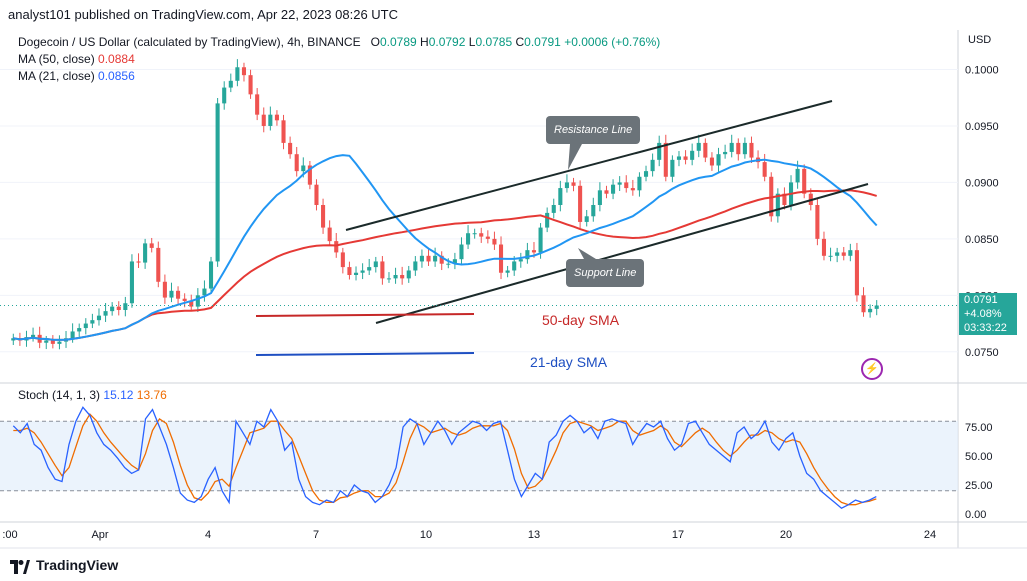  Describe the element at coordinates (77, 565) in the screenshot. I see `footer-brand: TradingView` at that location.